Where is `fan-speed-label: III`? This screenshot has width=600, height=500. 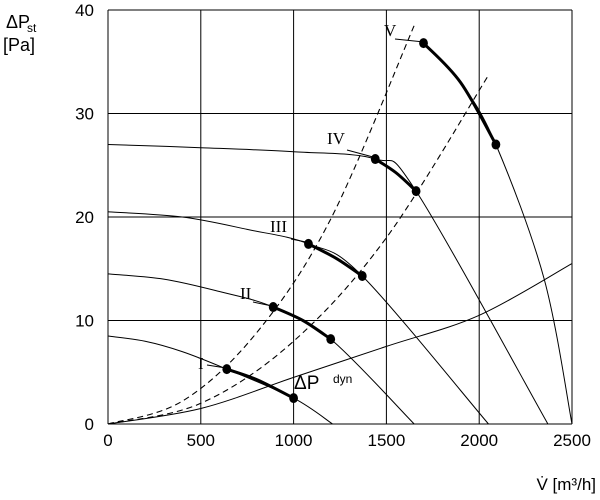
fan-speed-label: III is located at coordinates (278, 226).